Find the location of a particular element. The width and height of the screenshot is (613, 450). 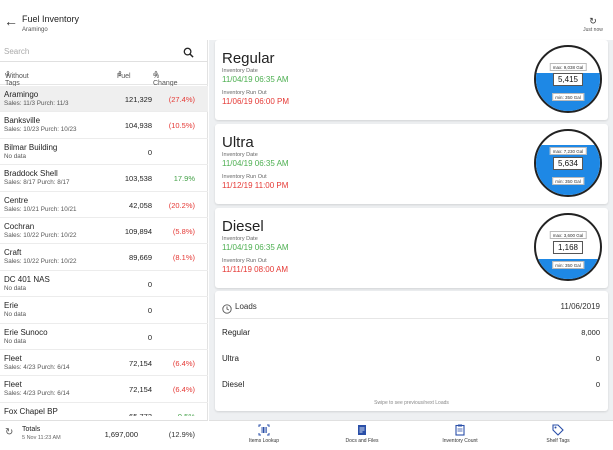

app-header: ← Fuel Inventory Aramingo ↻ Just now is located at coordinates (306, 20).